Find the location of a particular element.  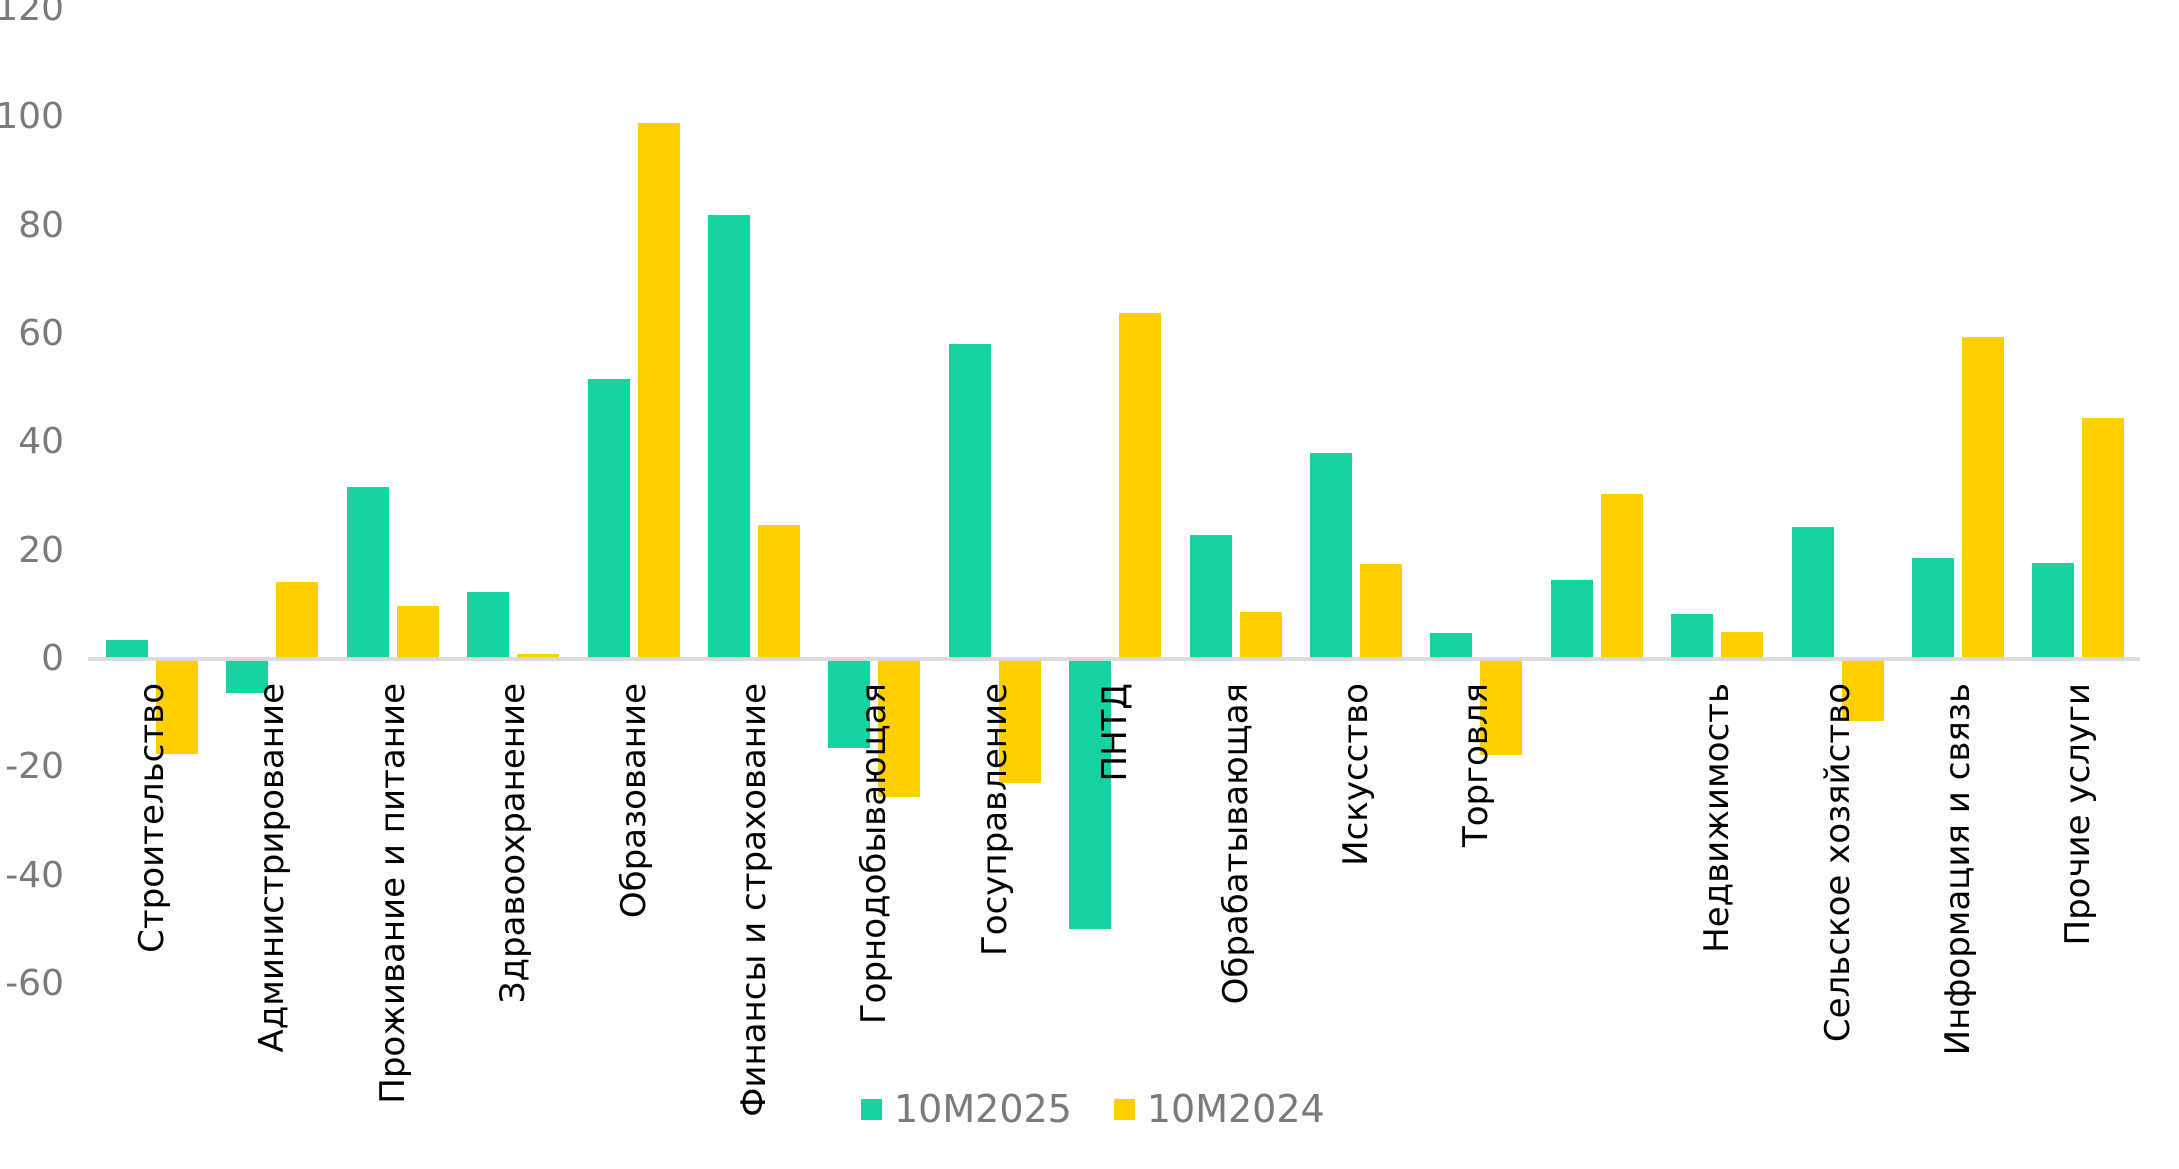

y-tick-label: -20 is located at coordinates (34, 767).